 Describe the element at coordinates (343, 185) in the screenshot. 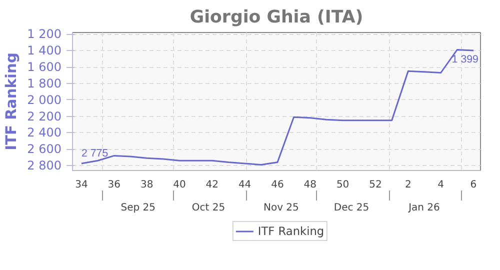

I see `x-tick-label: 50` at that location.